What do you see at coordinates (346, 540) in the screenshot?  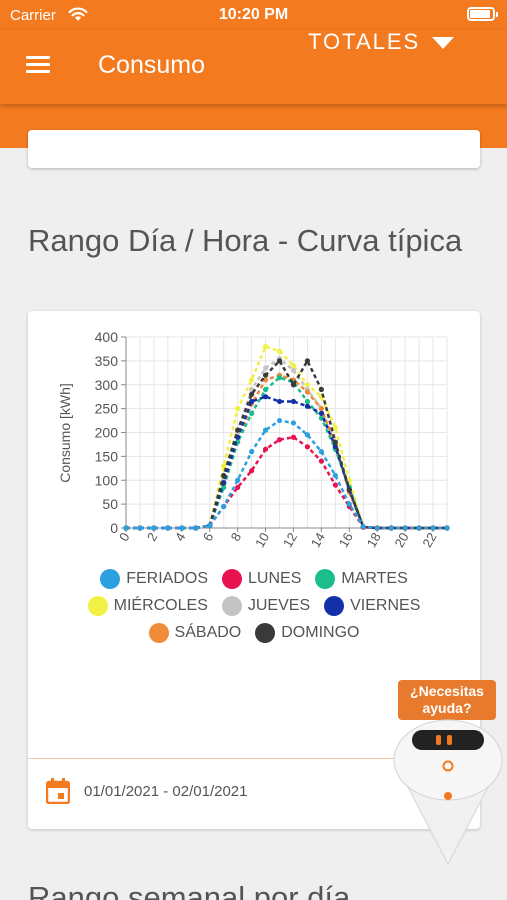 I see `x-tick-label: 16` at bounding box center [346, 540].